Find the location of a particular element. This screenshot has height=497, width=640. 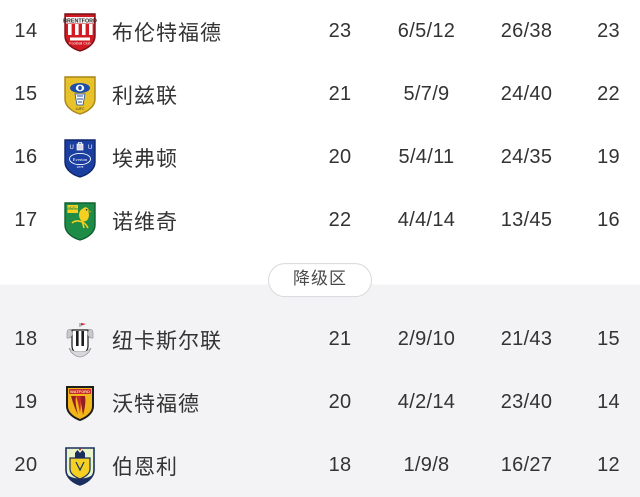

matches-played: 22 is located at coordinates (340, 220).